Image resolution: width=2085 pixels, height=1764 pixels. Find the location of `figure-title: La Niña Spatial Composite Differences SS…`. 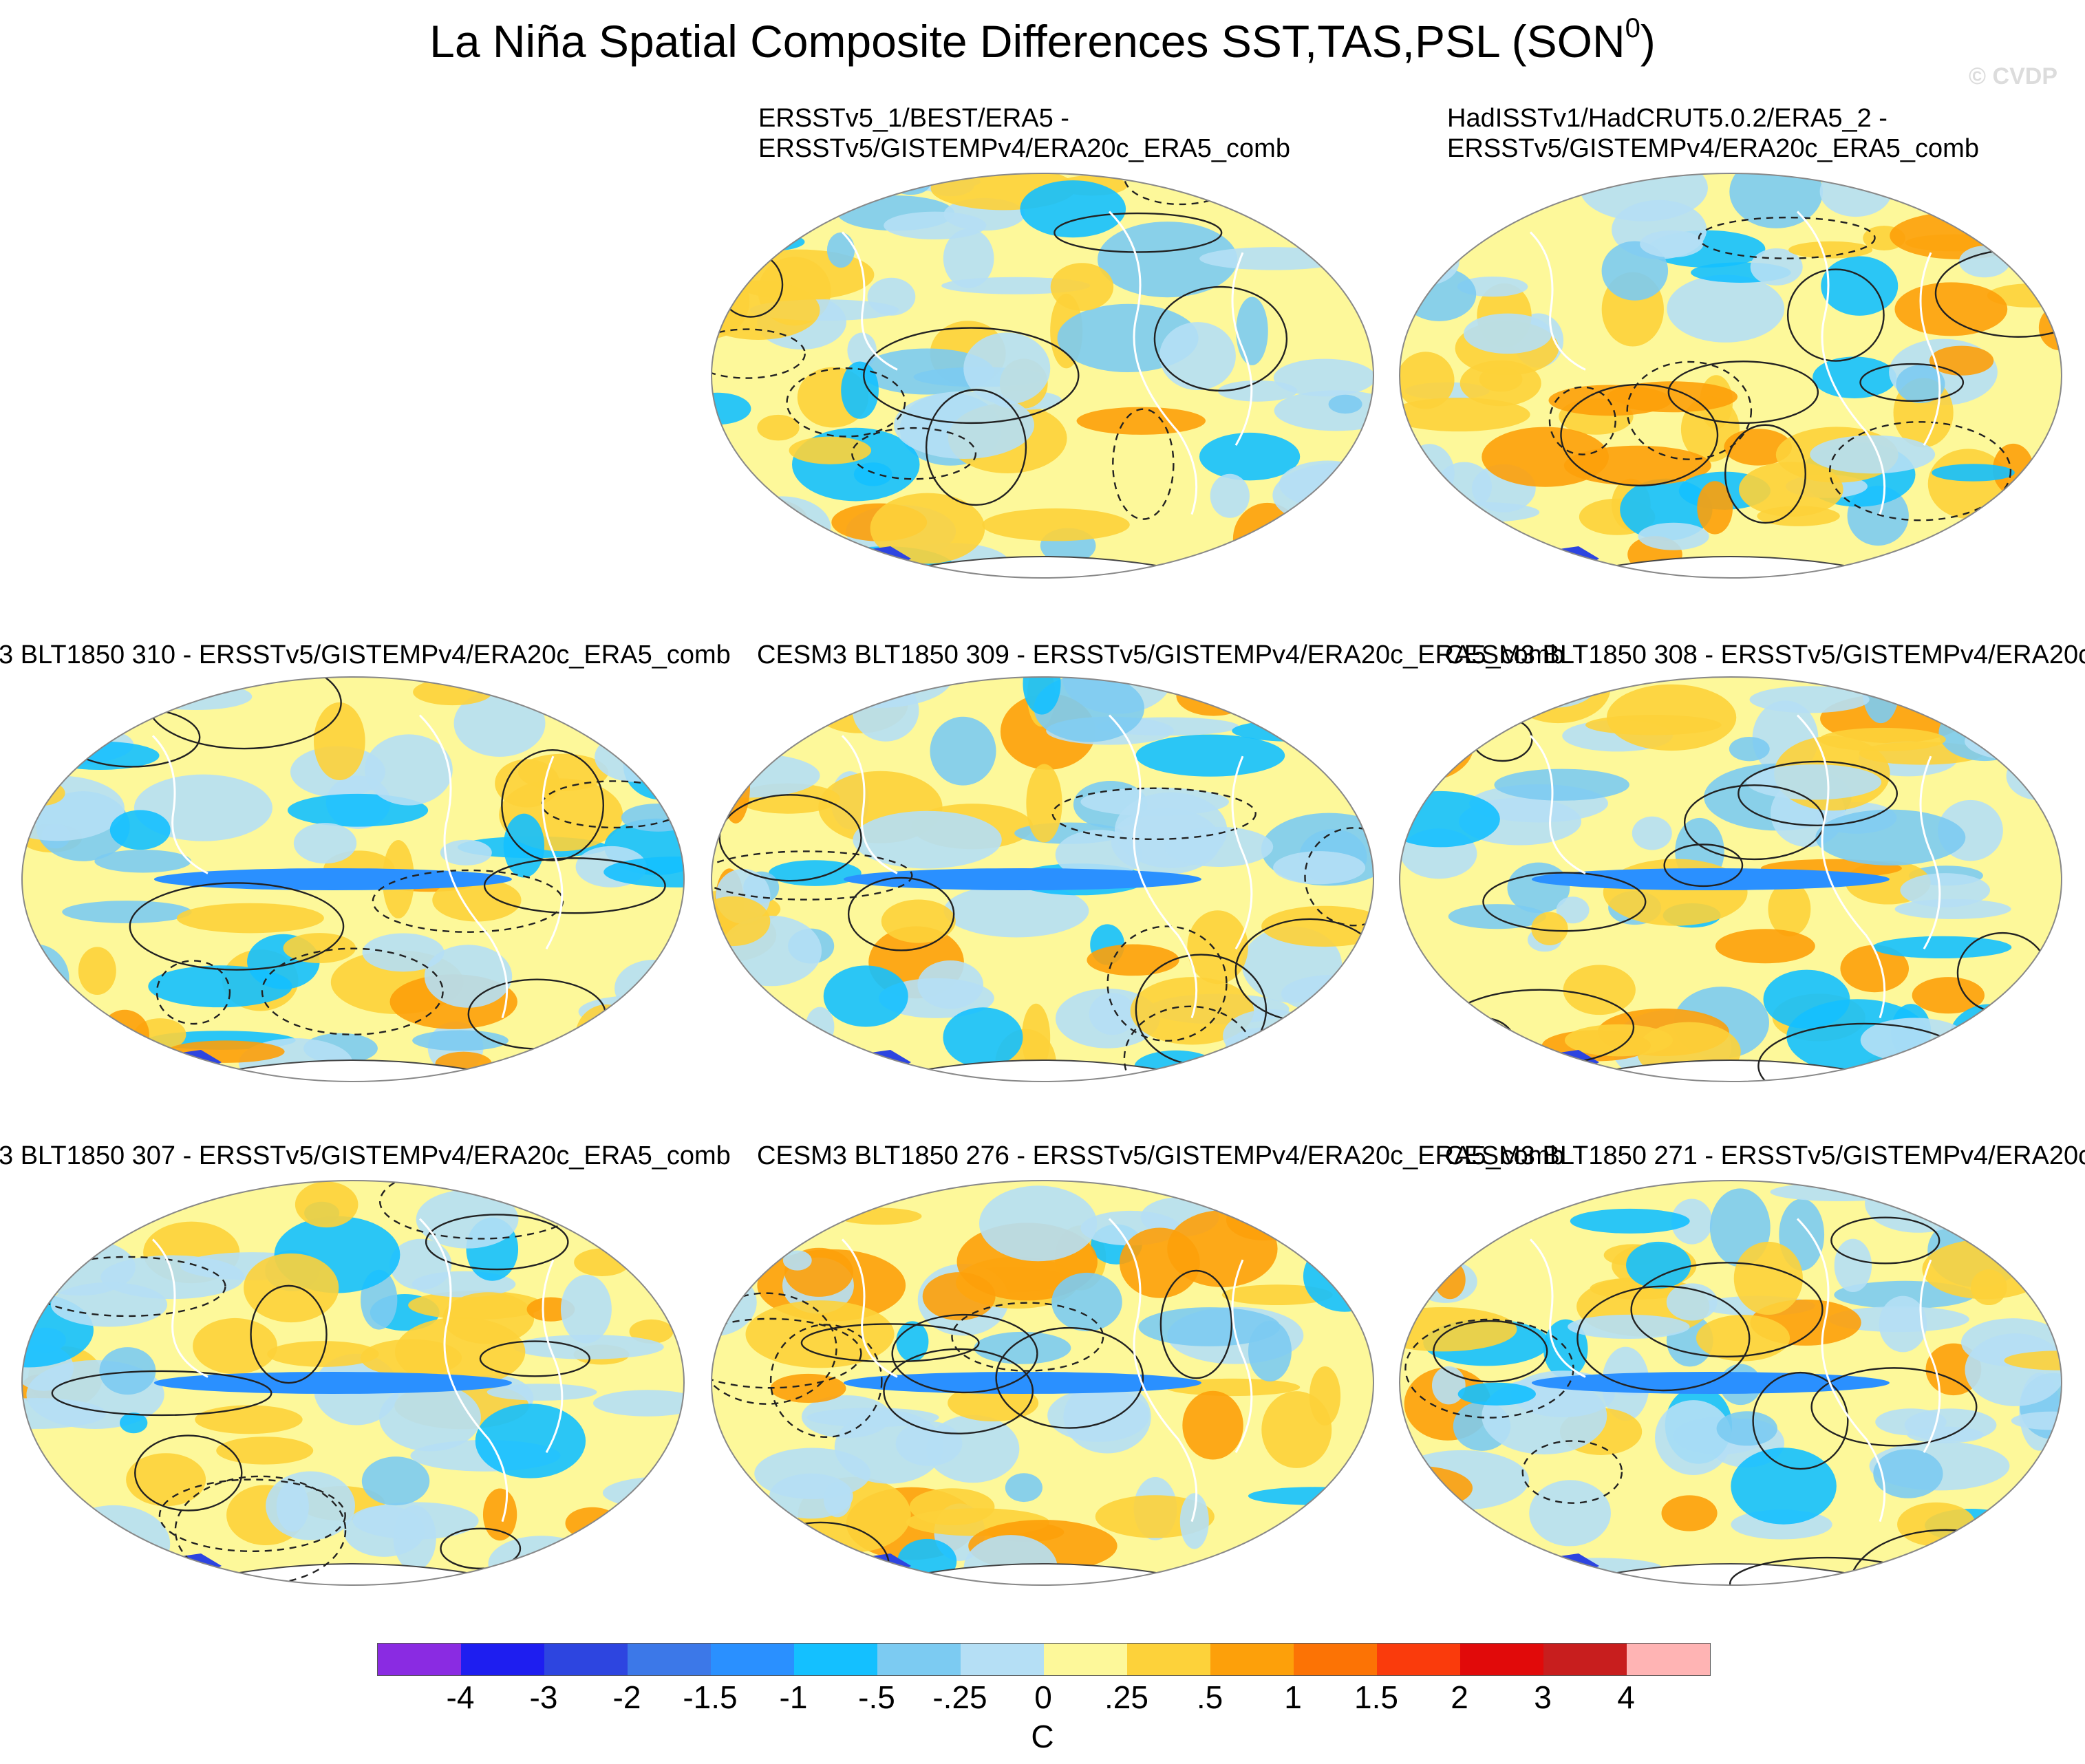

figure-title: La Niña Spatial Composite Differences SS… is located at coordinates (1042, 40).